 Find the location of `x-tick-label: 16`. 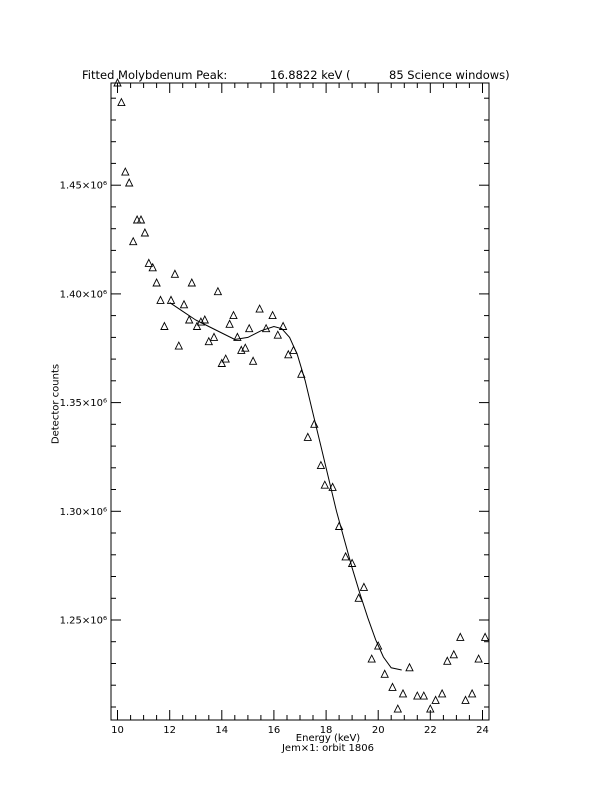

x-tick-label: 16 is located at coordinates (274, 730).